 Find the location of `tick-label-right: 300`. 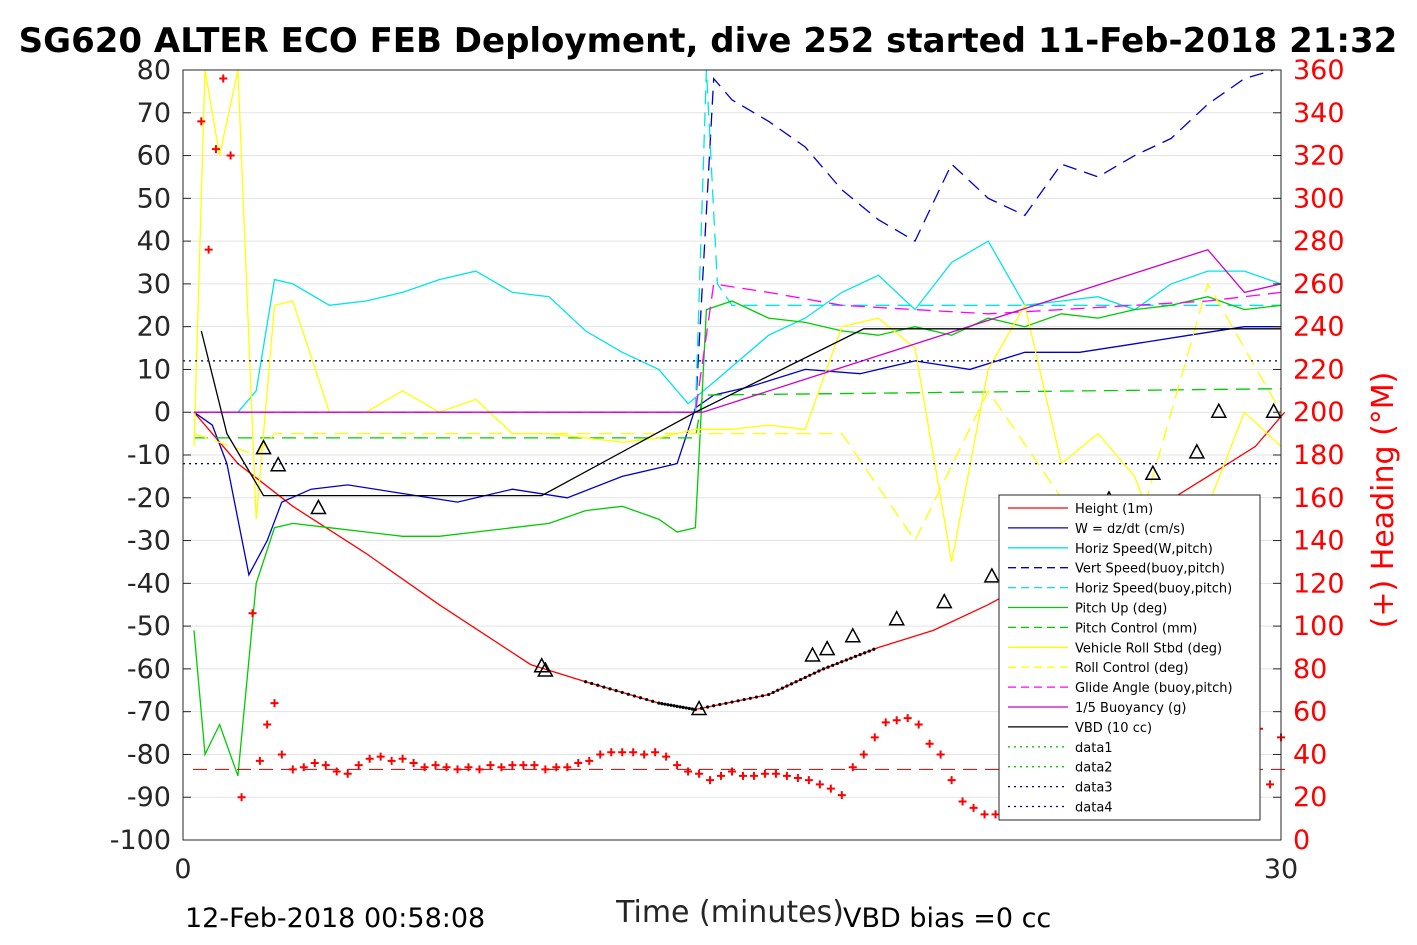

tick-label-right: 300 is located at coordinates (1319, 198).